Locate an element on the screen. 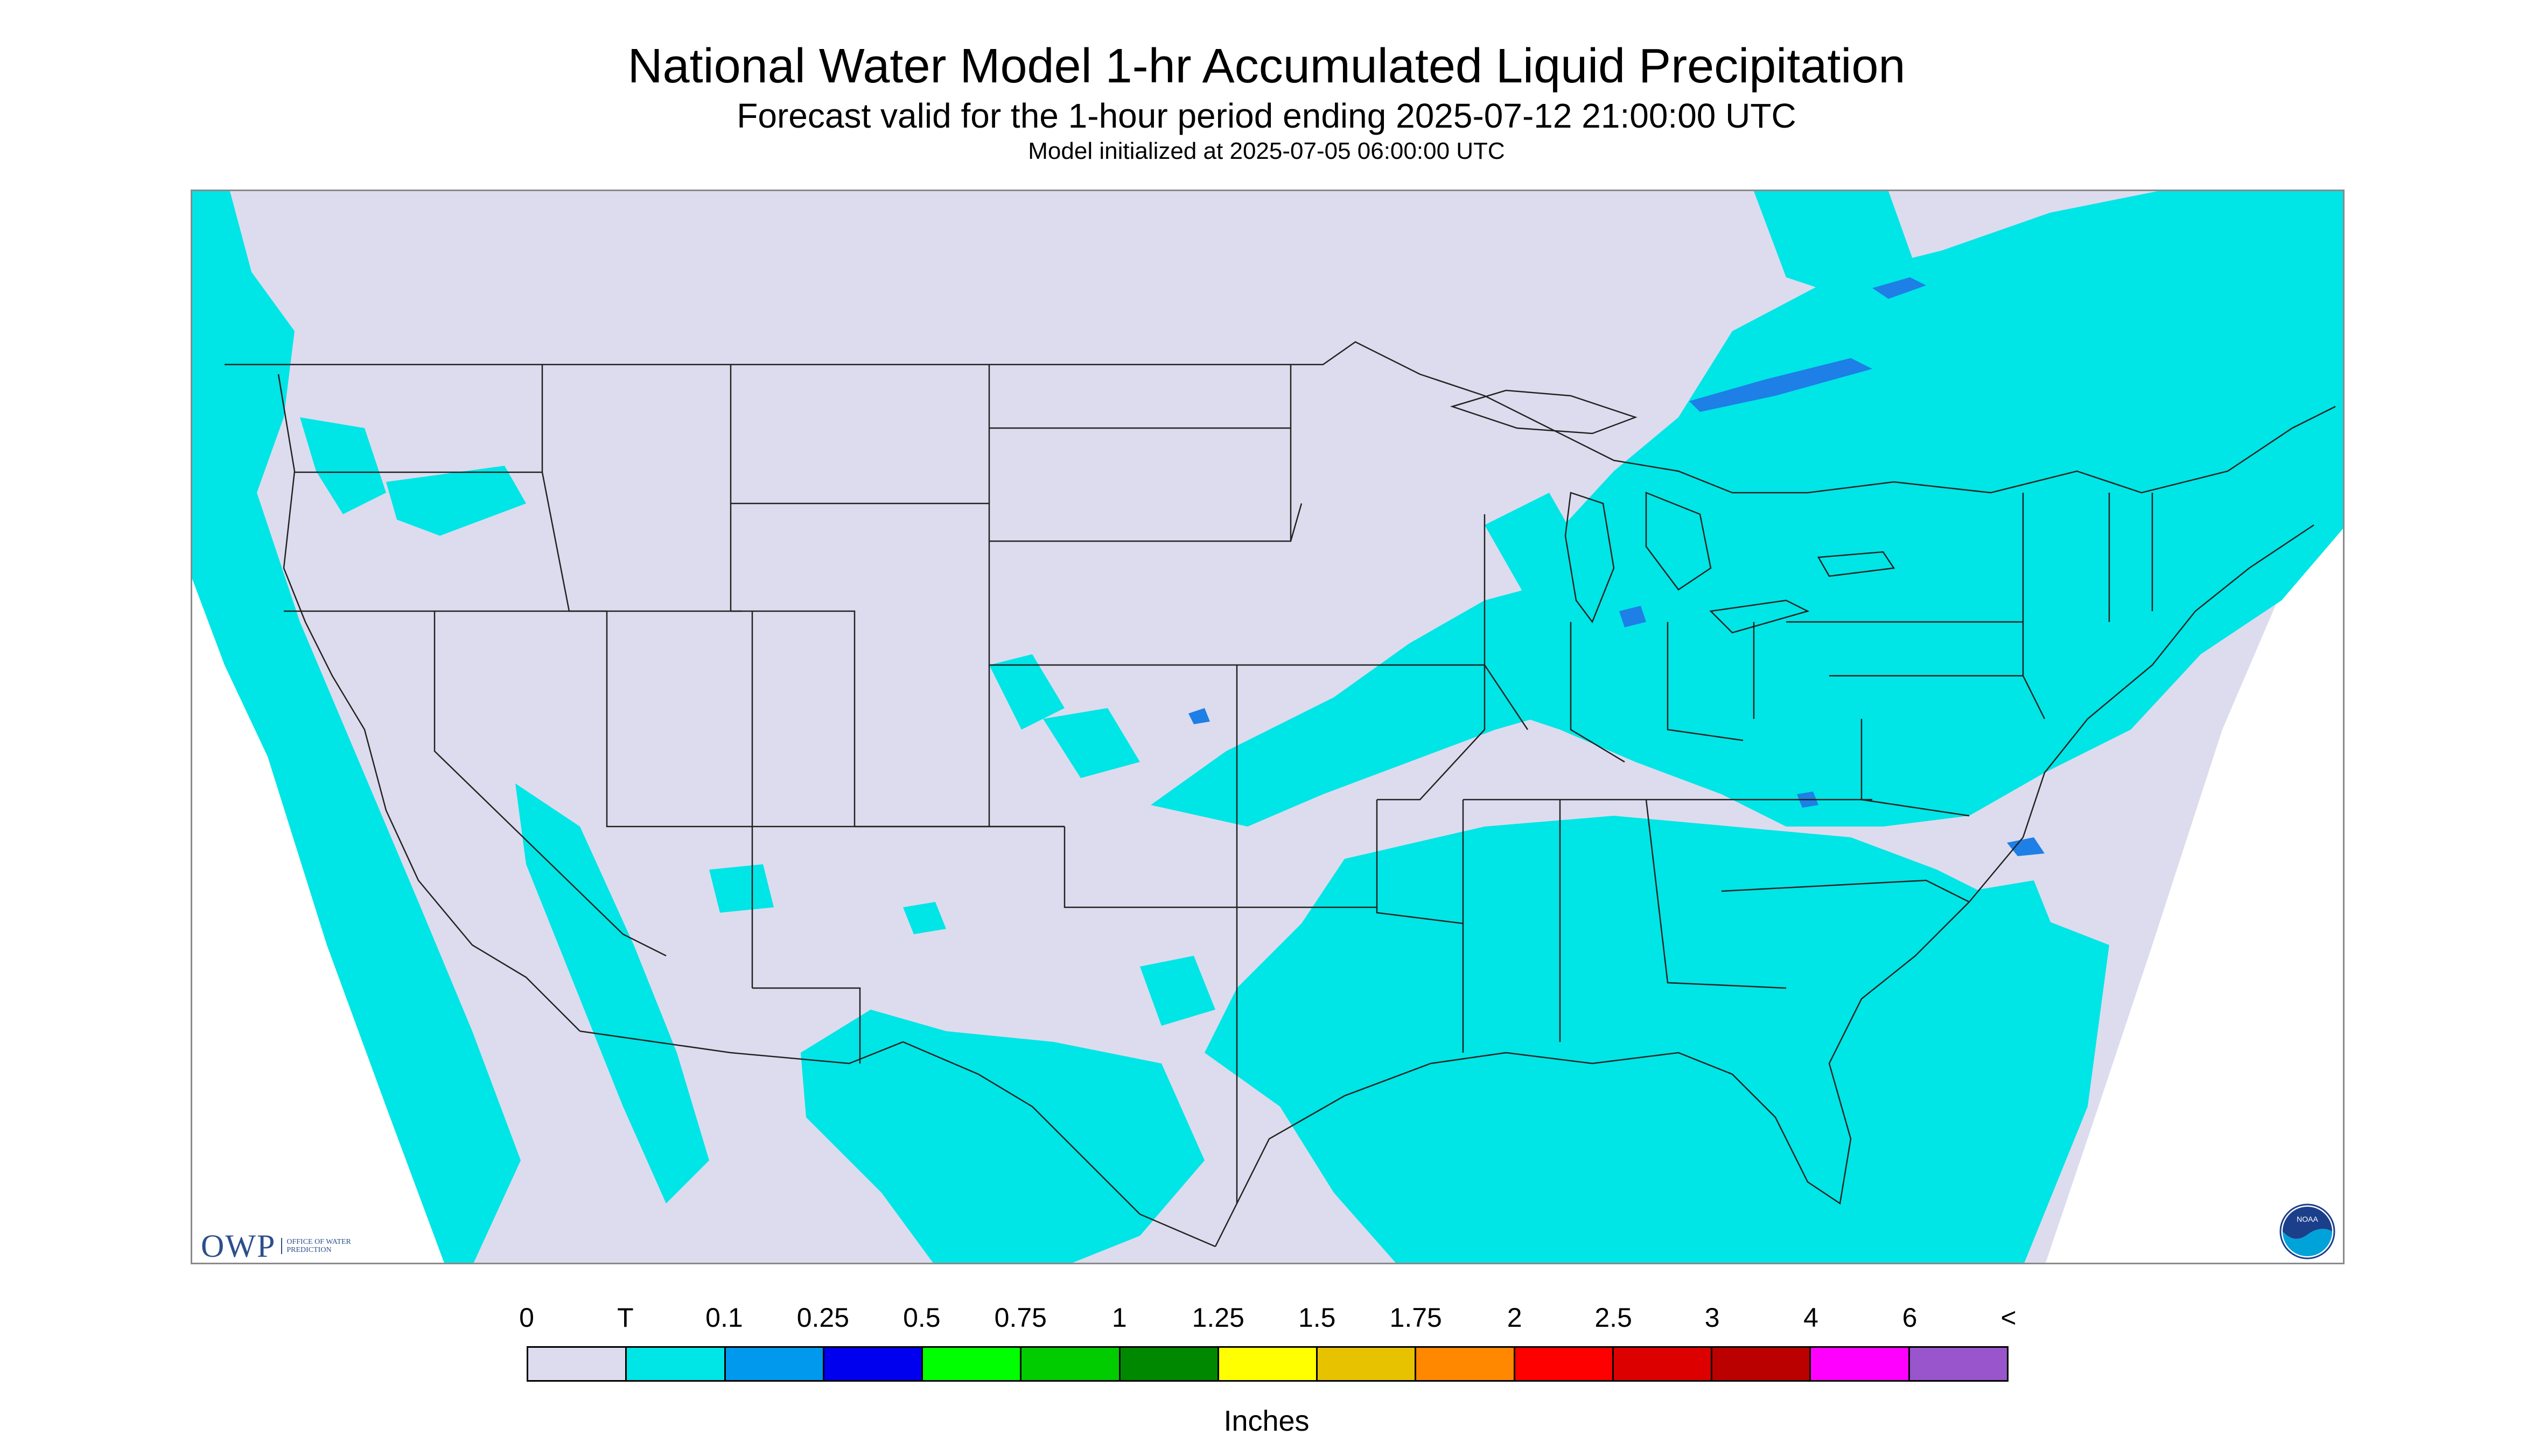  legend-tick-label: < is located at coordinates (2008, 1318).